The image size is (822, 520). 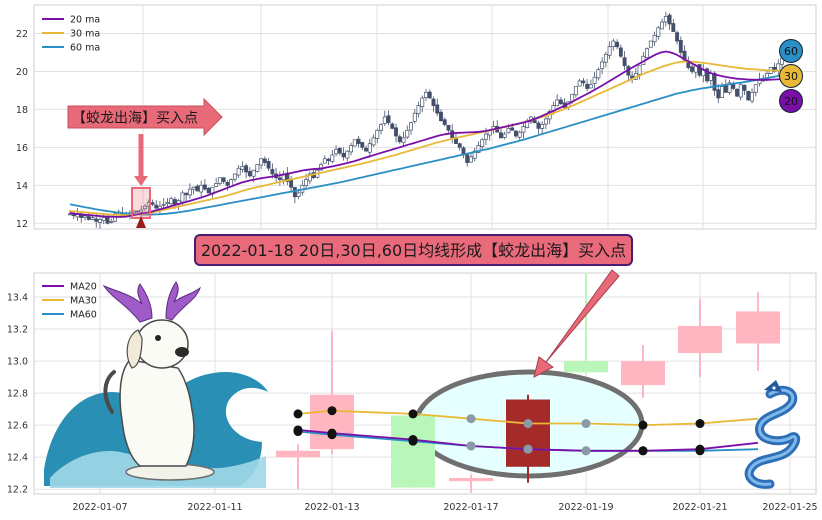 I want to click on dragon-horn-left, so click(x=127, y=303).